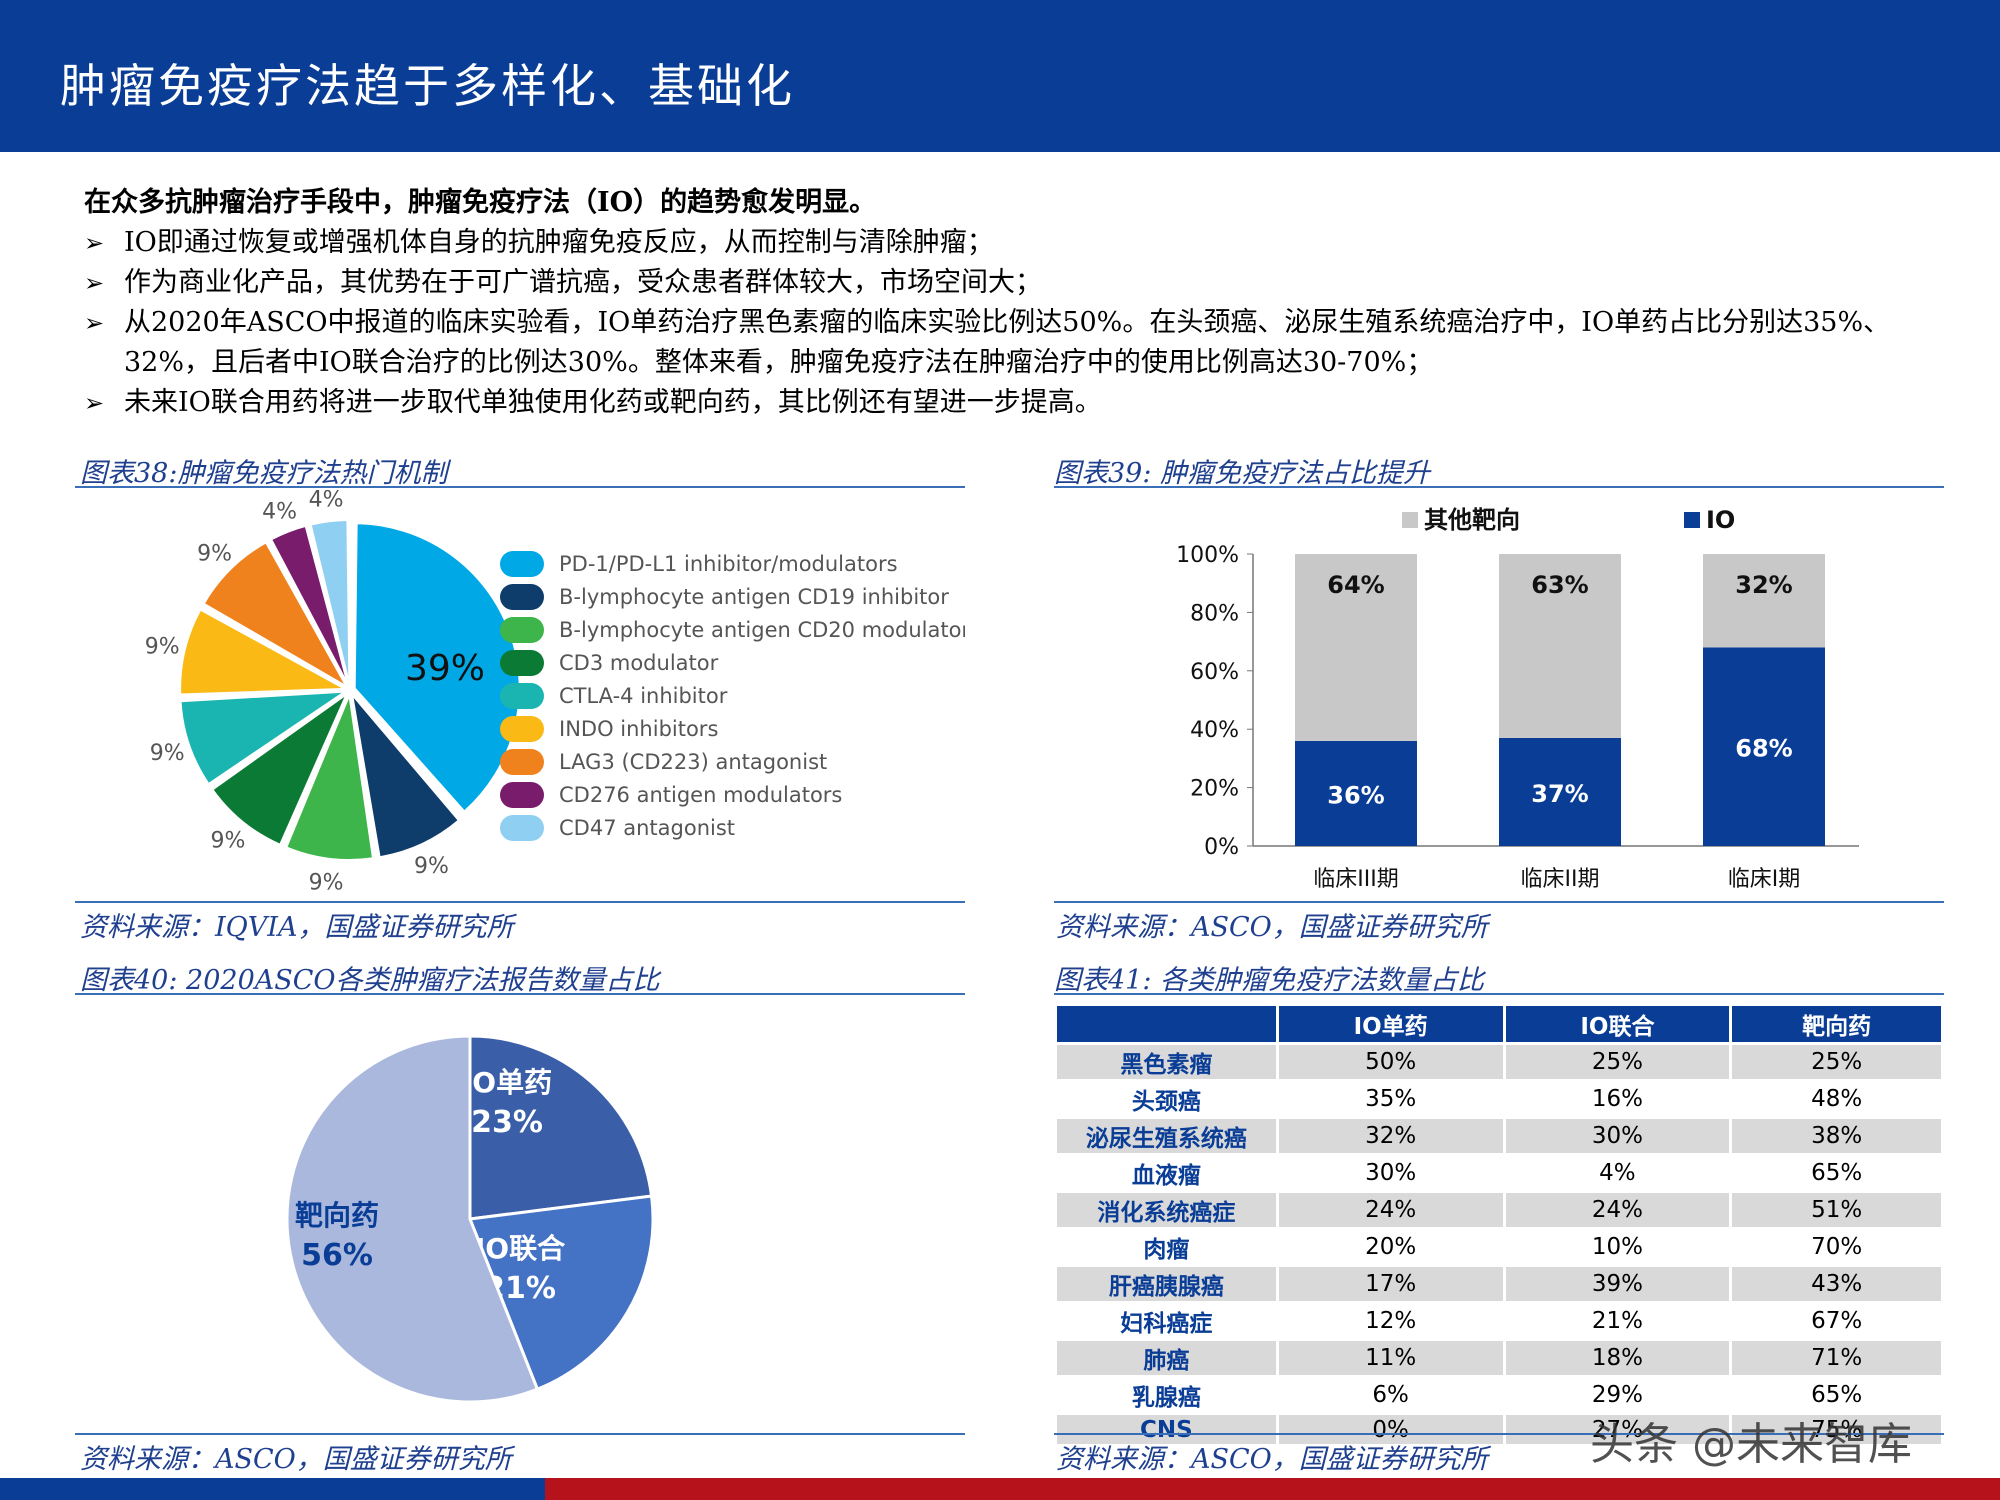 Image resolution: width=2000 pixels, height=1500 pixels. What do you see at coordinates (1617, 1284) in the screenshot?
I see `table-cell: 39%` at bounding box center [1617, 1284].